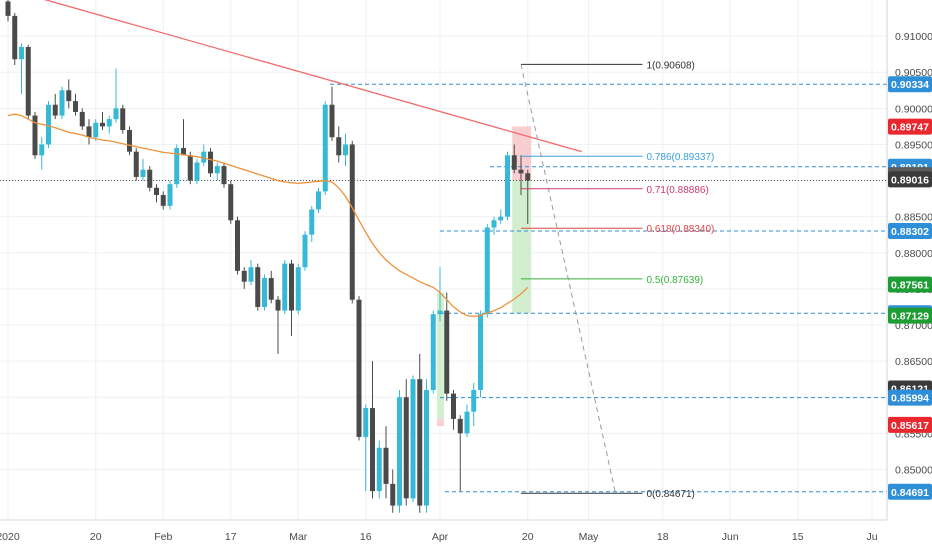  Describe the element at coordinates (678, 190) in the screenshot. I see `fib-level-label: 0.71(0.88886)` at that location.